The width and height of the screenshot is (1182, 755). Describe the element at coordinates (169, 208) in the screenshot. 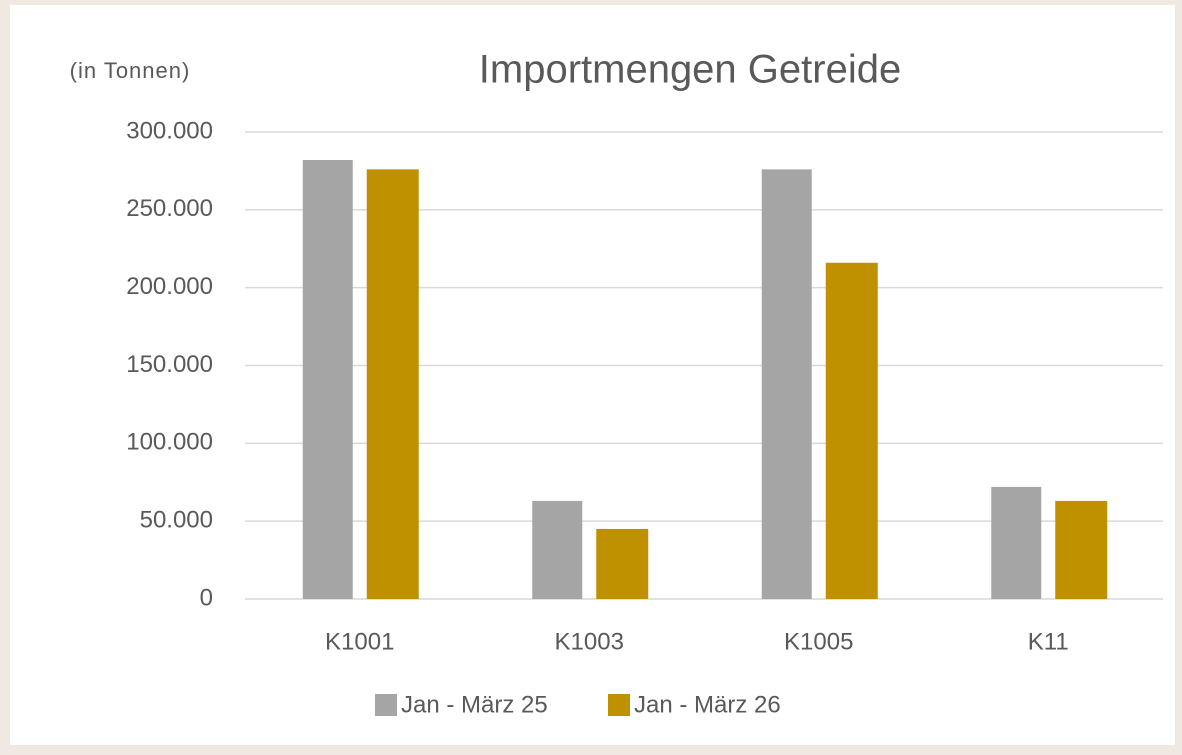

I see `y-tick-label: 250.000` at that location.